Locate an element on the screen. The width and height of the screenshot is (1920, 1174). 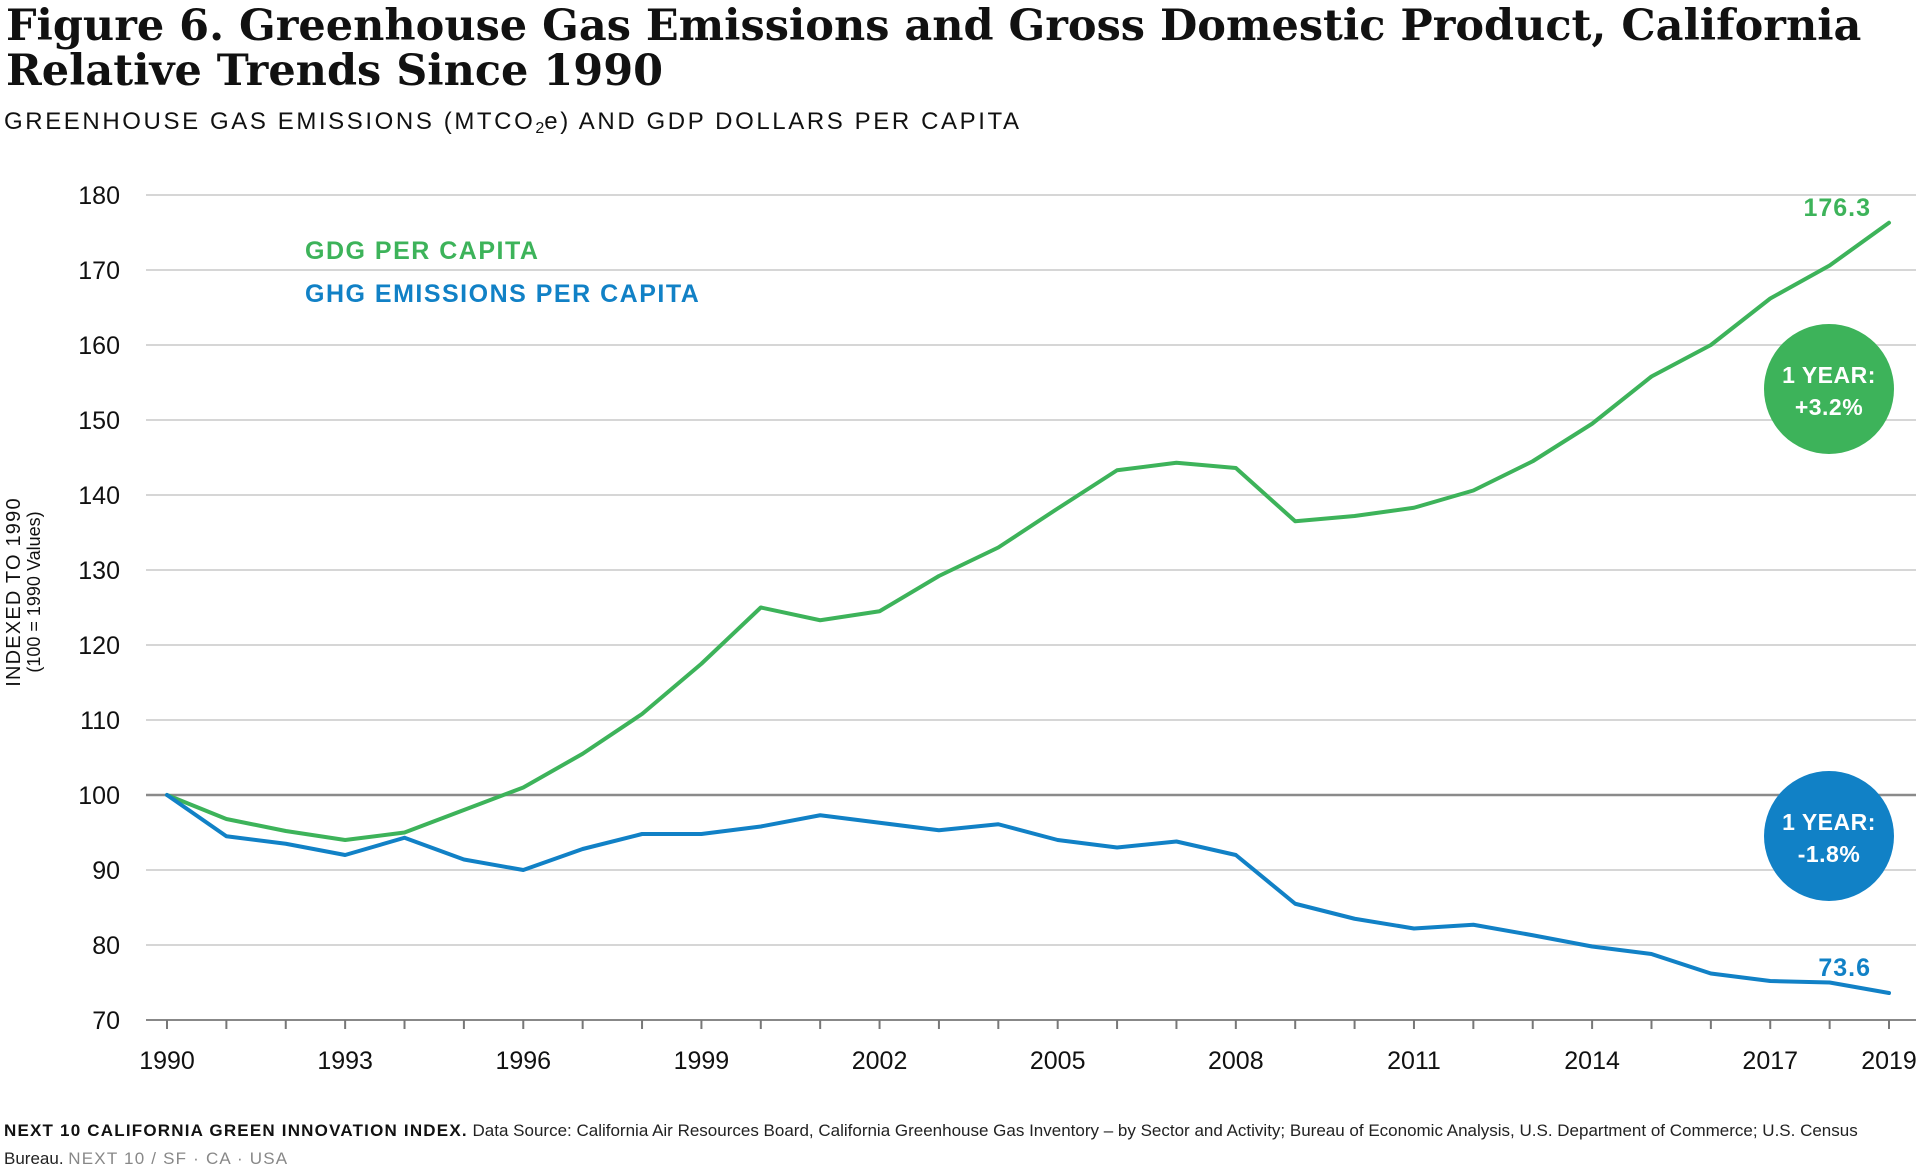
y-tick-label: 100 is located at coordinates (99, 796).